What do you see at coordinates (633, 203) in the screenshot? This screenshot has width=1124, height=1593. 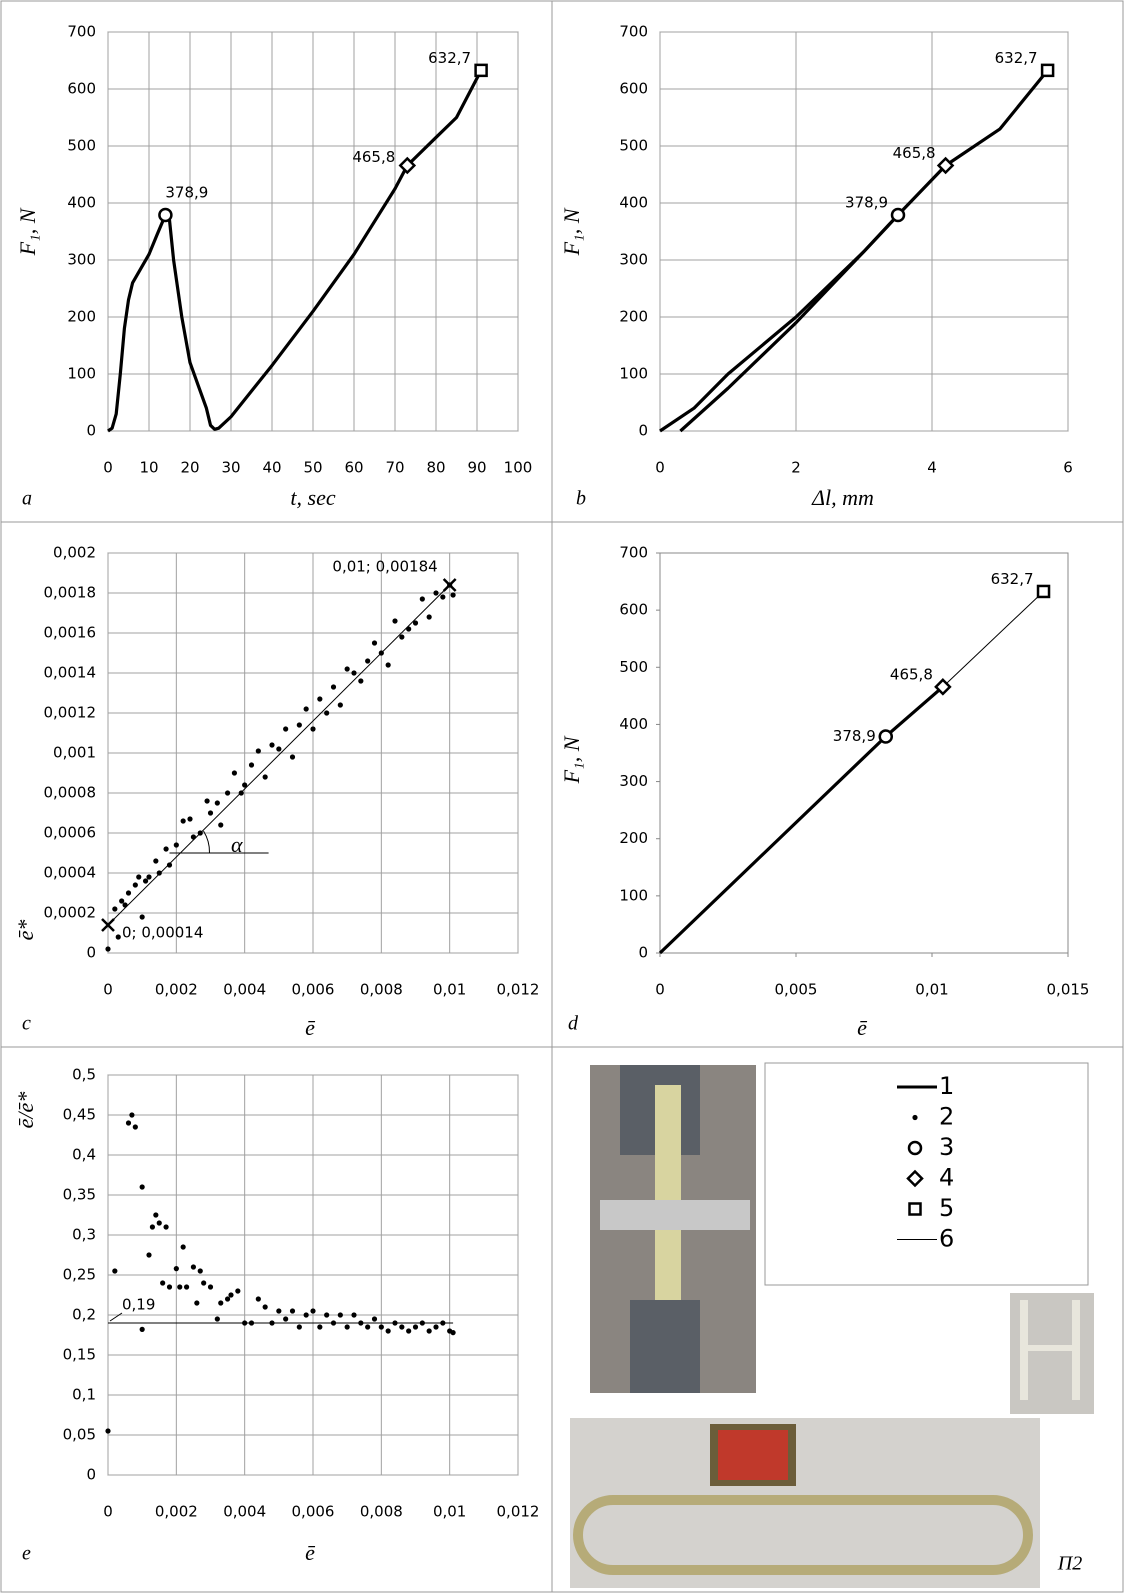 I see `y-tick-label: 400` at bounding box center [633, 203].